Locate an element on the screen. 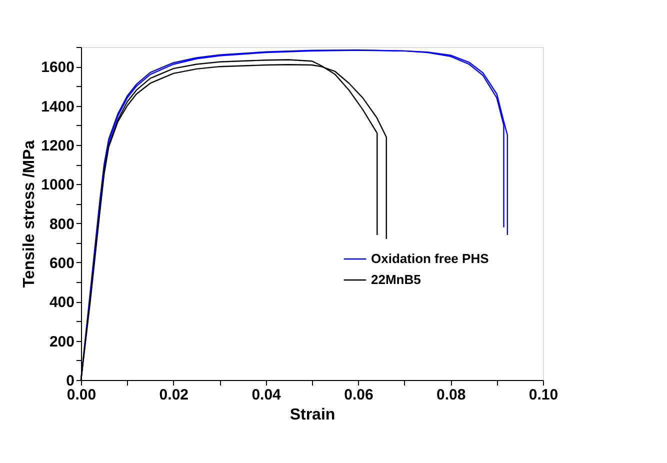  y-tick-label: 1000 is located at coordinates (57, 185).